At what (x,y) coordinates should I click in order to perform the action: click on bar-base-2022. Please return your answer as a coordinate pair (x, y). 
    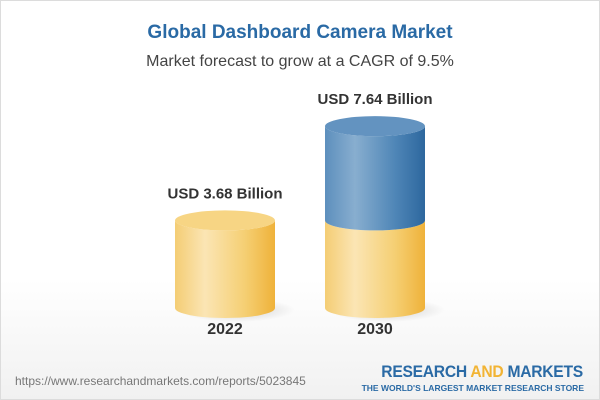
    Looking at the image, I should click on (225, 269).